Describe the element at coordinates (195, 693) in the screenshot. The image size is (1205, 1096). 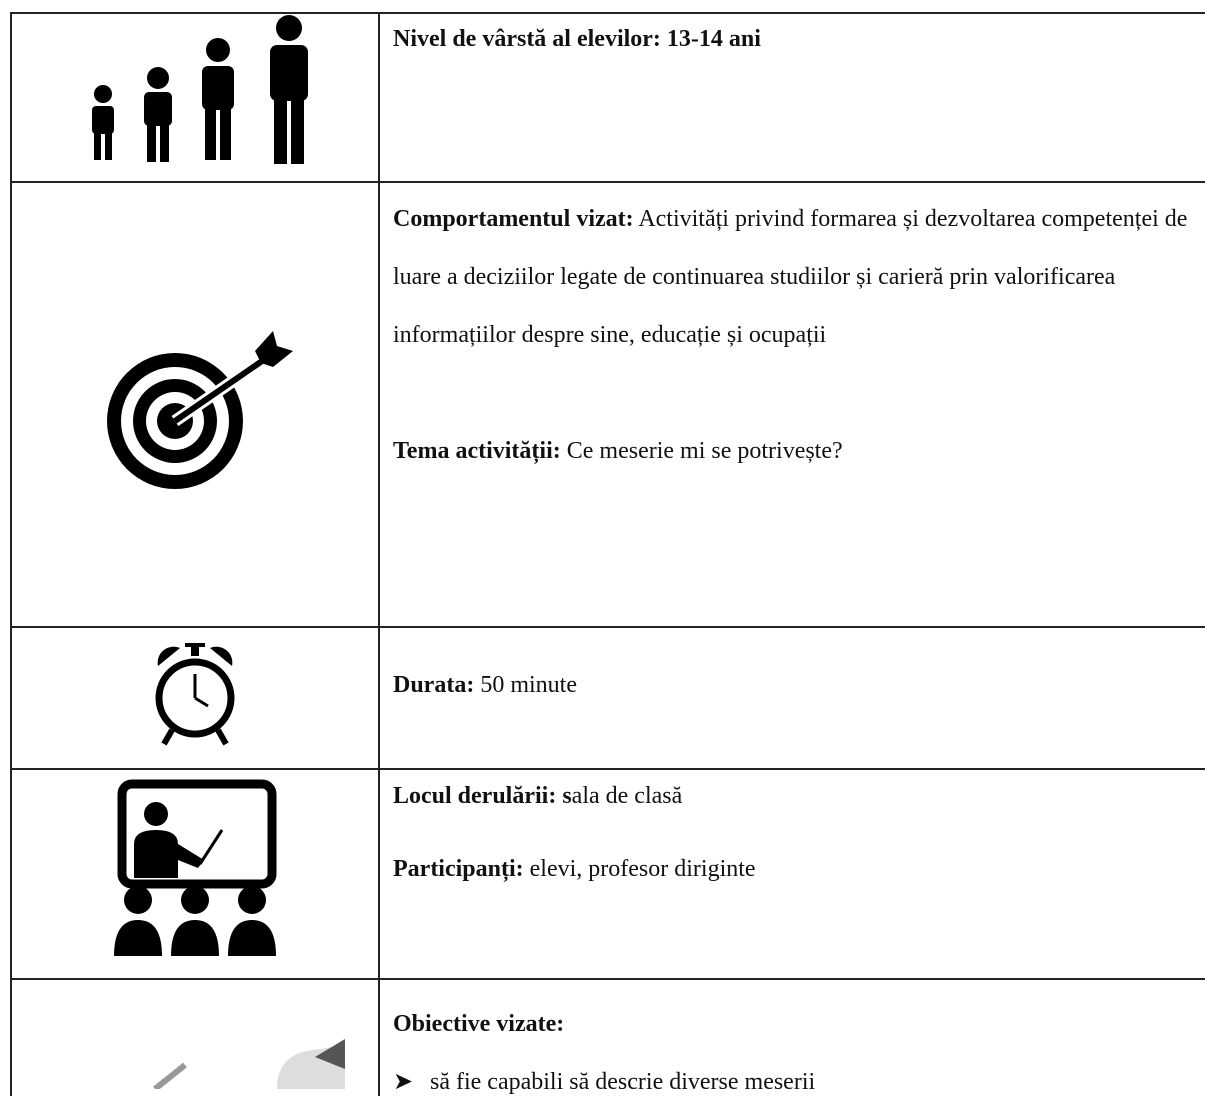
I see `clock-icon` at that location.